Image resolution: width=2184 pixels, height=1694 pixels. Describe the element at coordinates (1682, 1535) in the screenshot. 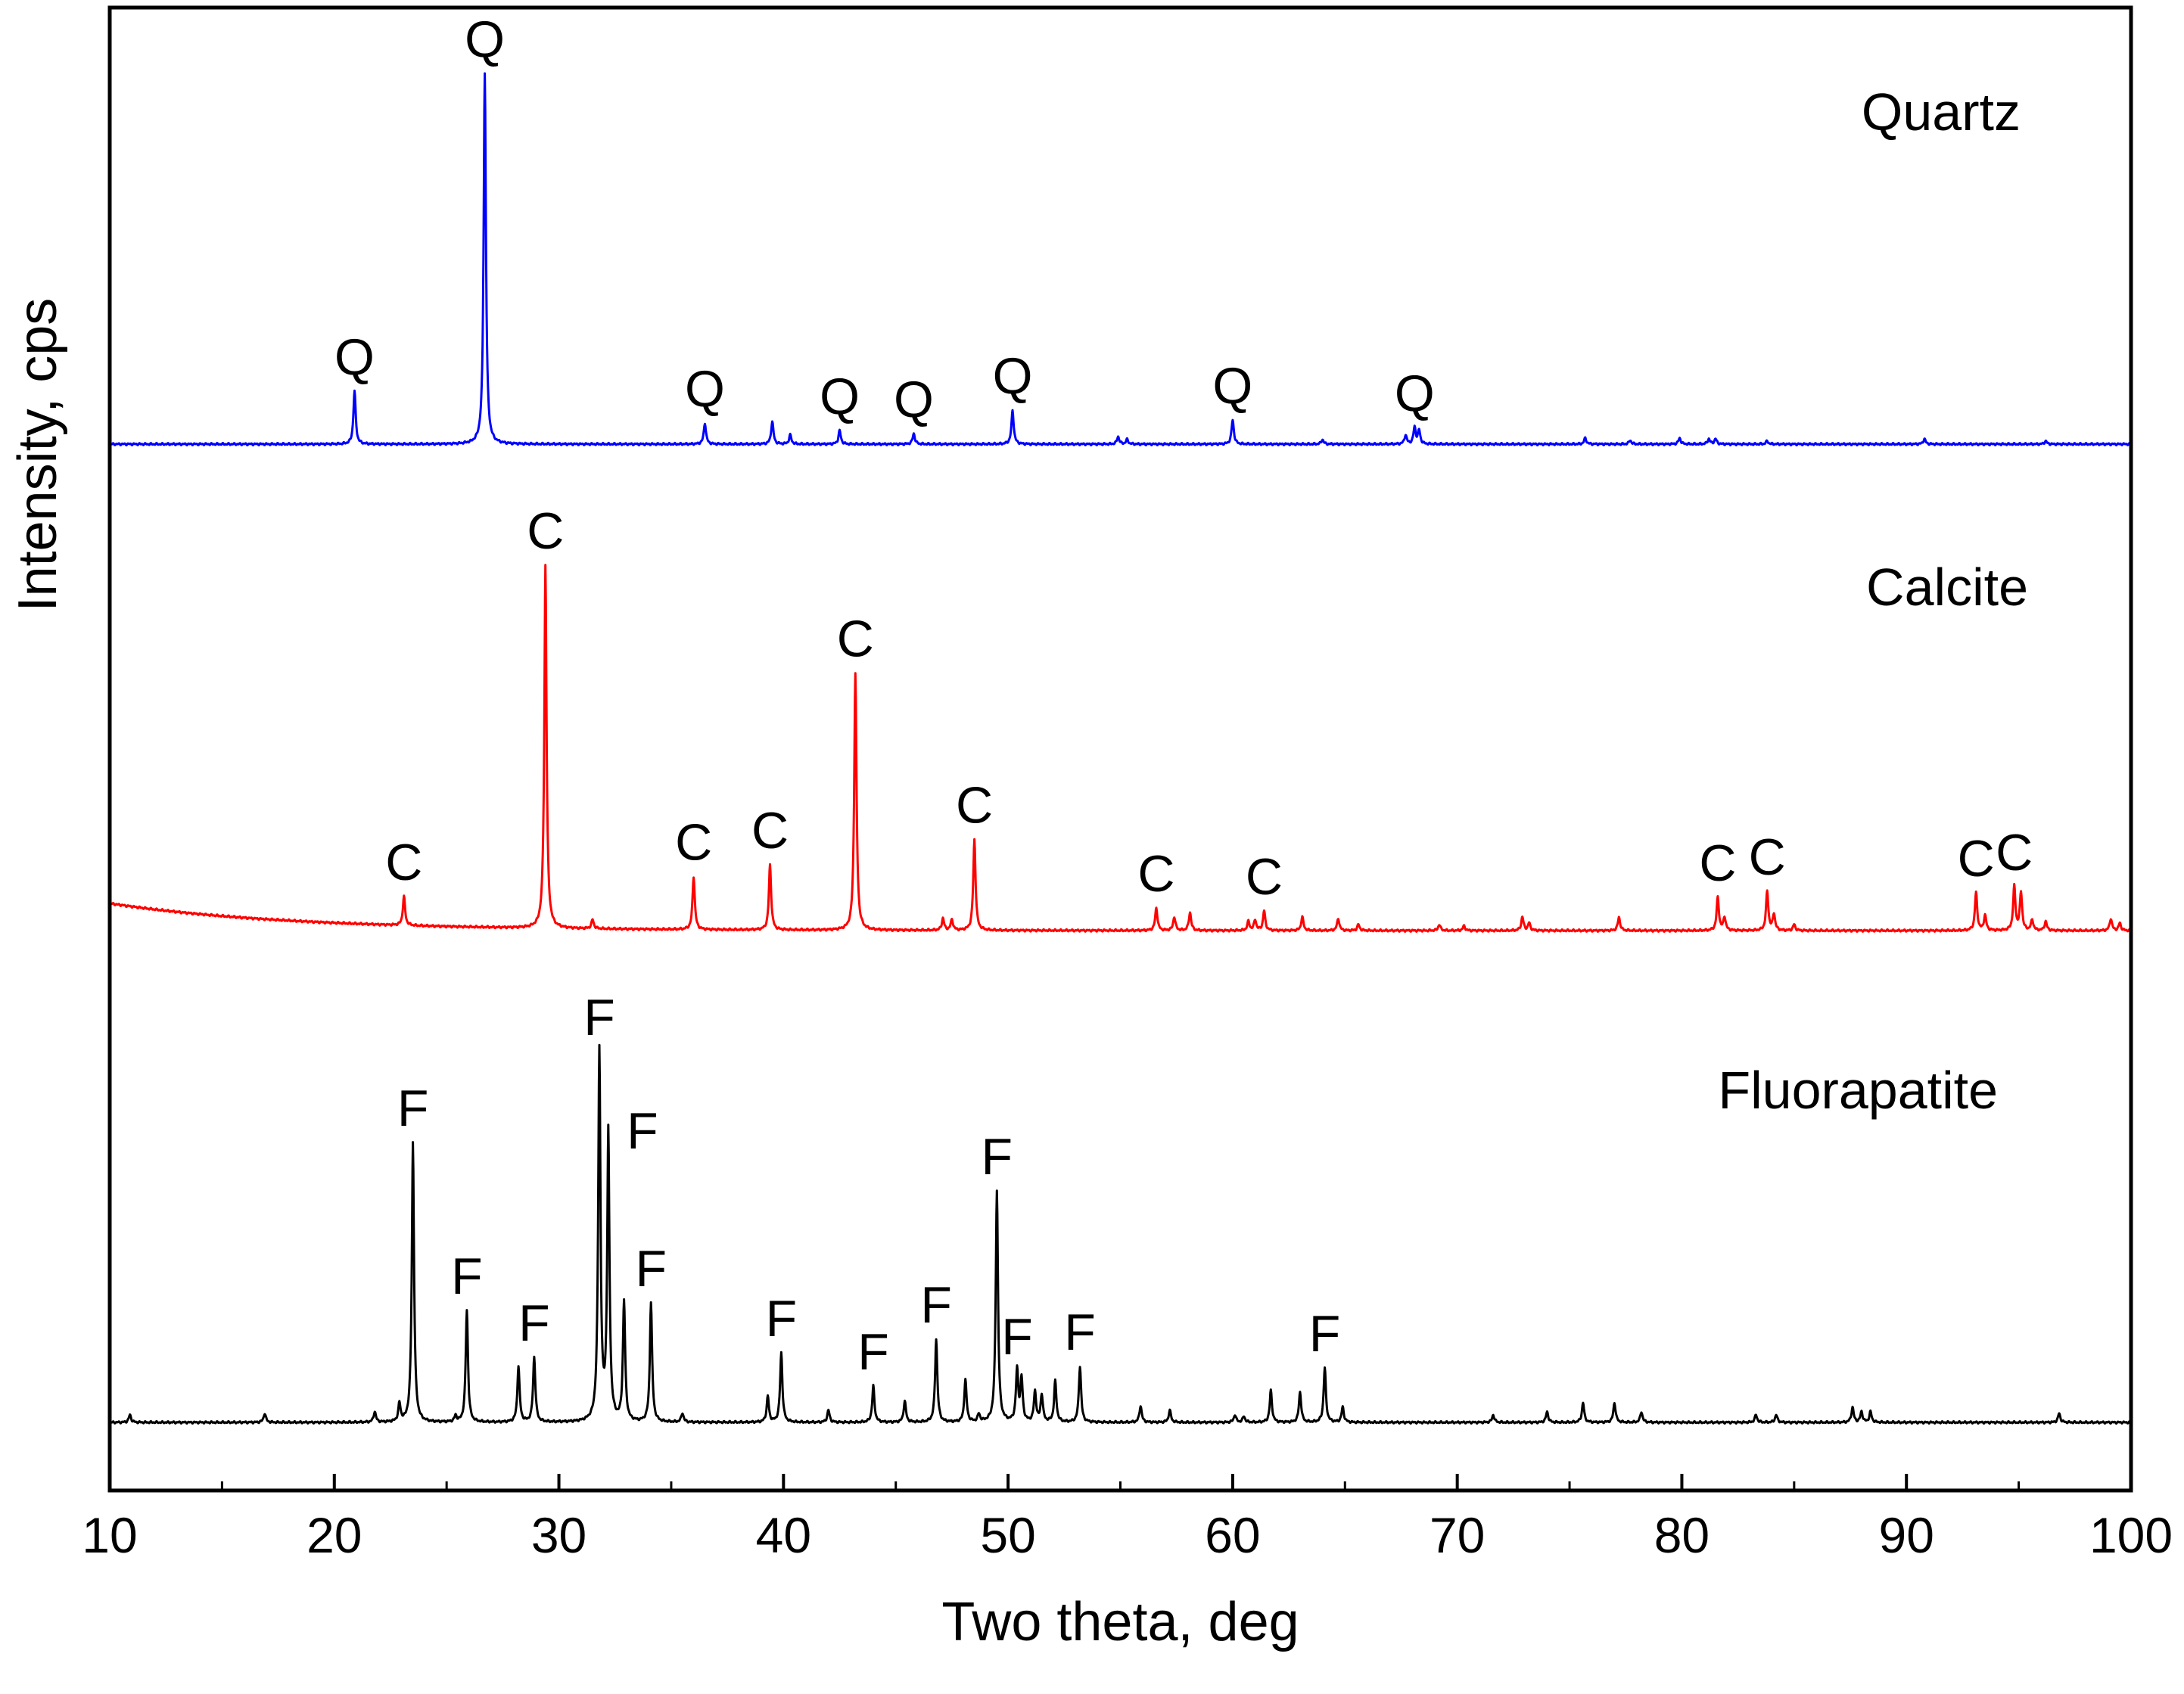

I see `x-tick-label: 80` at that location.